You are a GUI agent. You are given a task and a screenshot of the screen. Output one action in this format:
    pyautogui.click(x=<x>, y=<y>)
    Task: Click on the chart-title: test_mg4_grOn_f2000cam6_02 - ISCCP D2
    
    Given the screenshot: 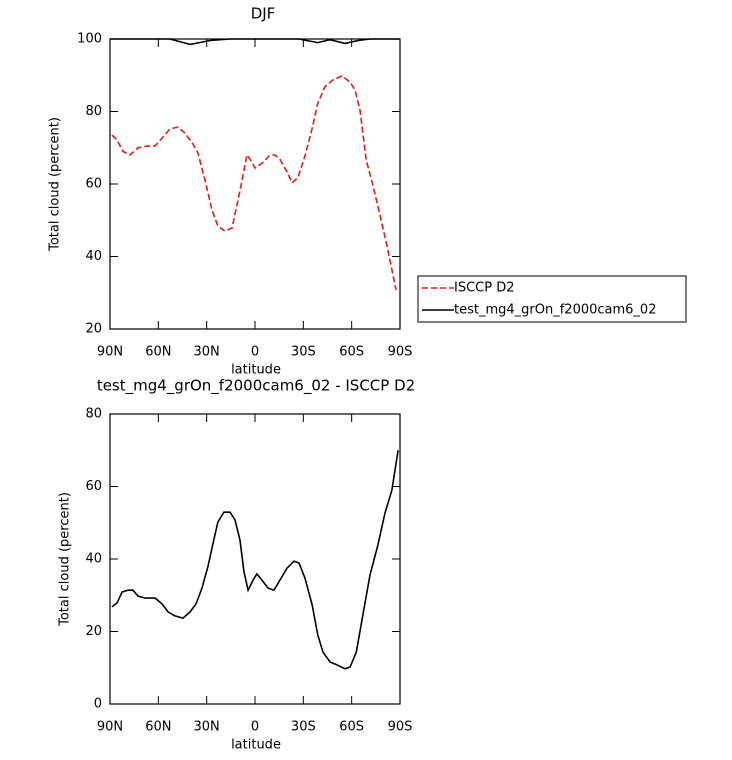 What is the action you would take?
    pyautogui.click(x=256, y=386)
    